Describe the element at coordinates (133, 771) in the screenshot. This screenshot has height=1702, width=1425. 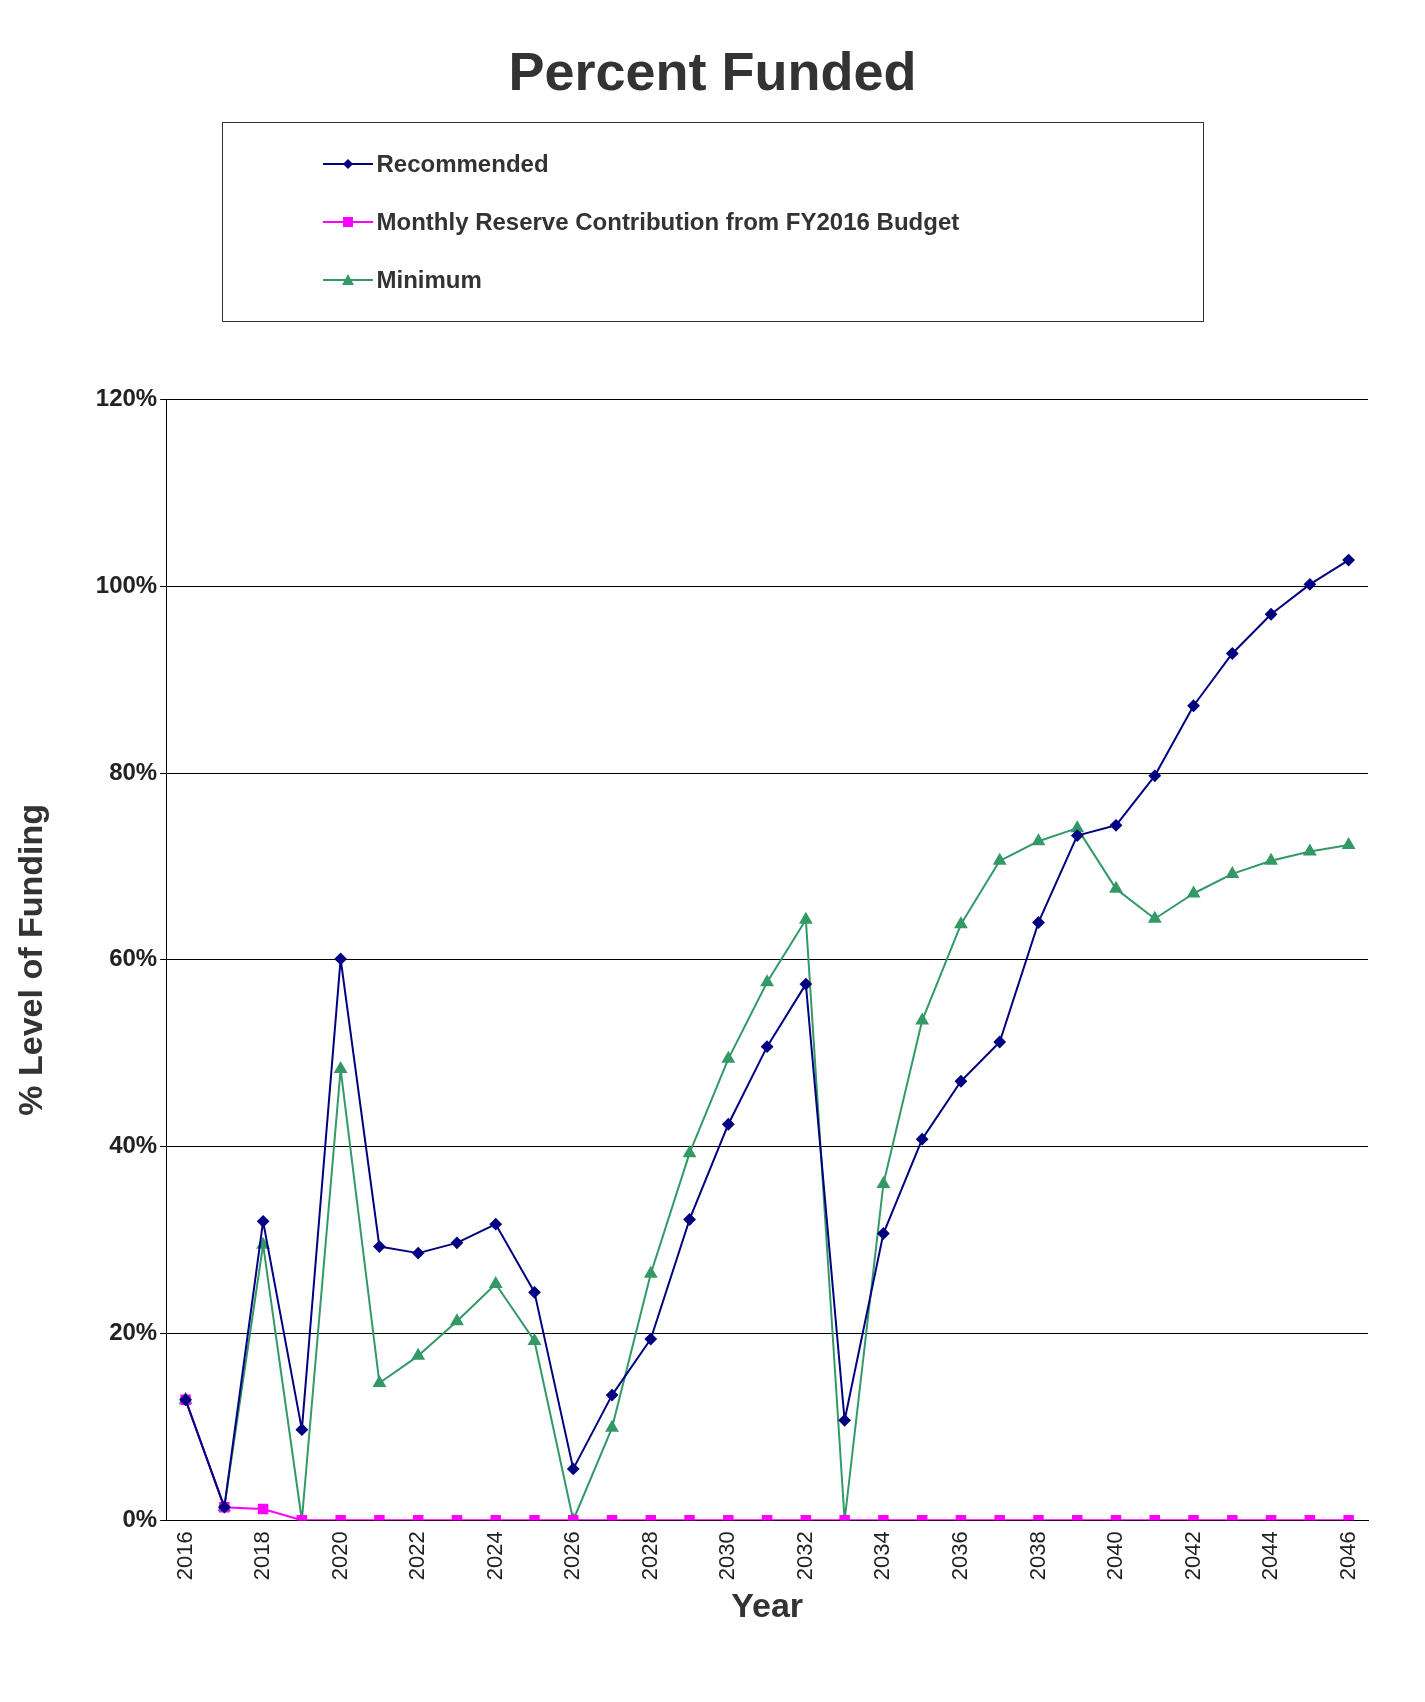
I see `y-tick-label: 80%` at that location.